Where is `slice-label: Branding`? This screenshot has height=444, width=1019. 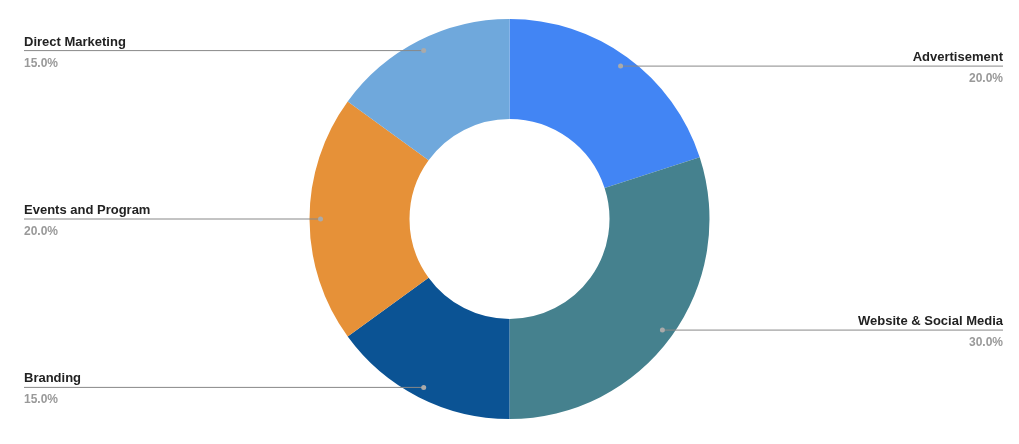 slice-label: Branding is located at coordinates (53, 378).